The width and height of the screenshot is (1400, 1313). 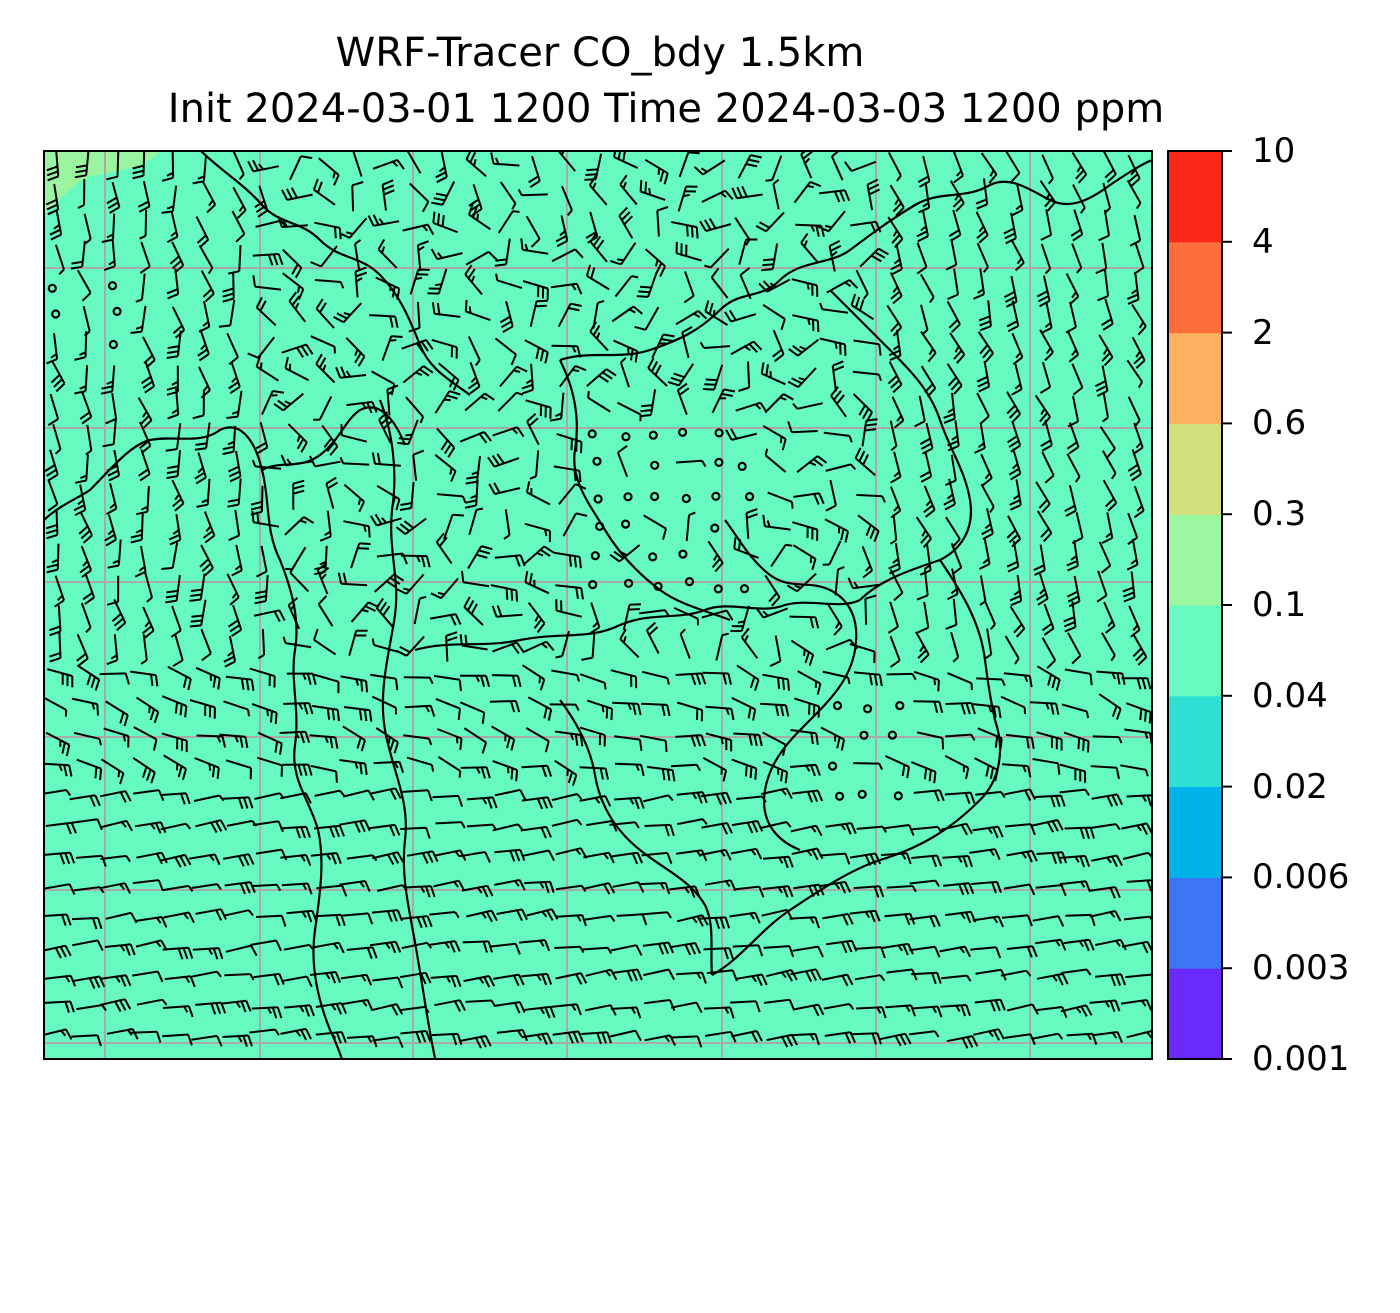 What do you see at coordinates (600, 53) in the screenshot?
I see `map-title-line-1: WRF-Tracer CO_bdy 1.5km` at bounding box center [600, 53].